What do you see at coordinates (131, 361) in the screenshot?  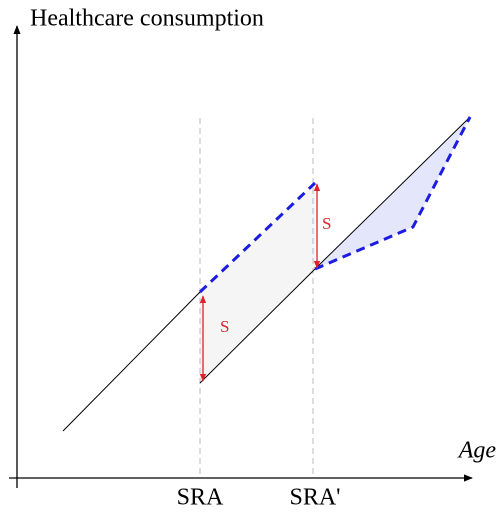 I see `baseline-curve` at bounding box center [131, 361].